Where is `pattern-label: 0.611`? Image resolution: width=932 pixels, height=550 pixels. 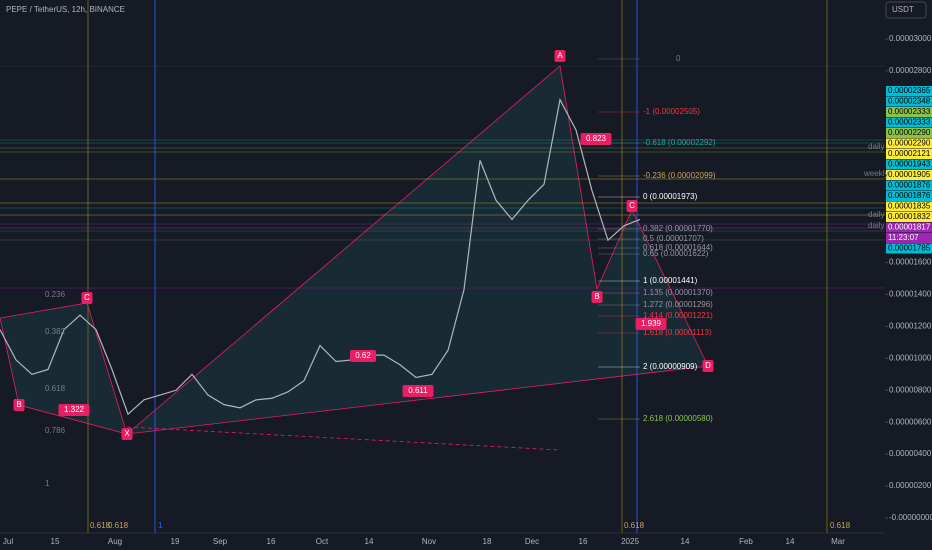 pattern-label: 0.611 is located at coordinates (418, 390).